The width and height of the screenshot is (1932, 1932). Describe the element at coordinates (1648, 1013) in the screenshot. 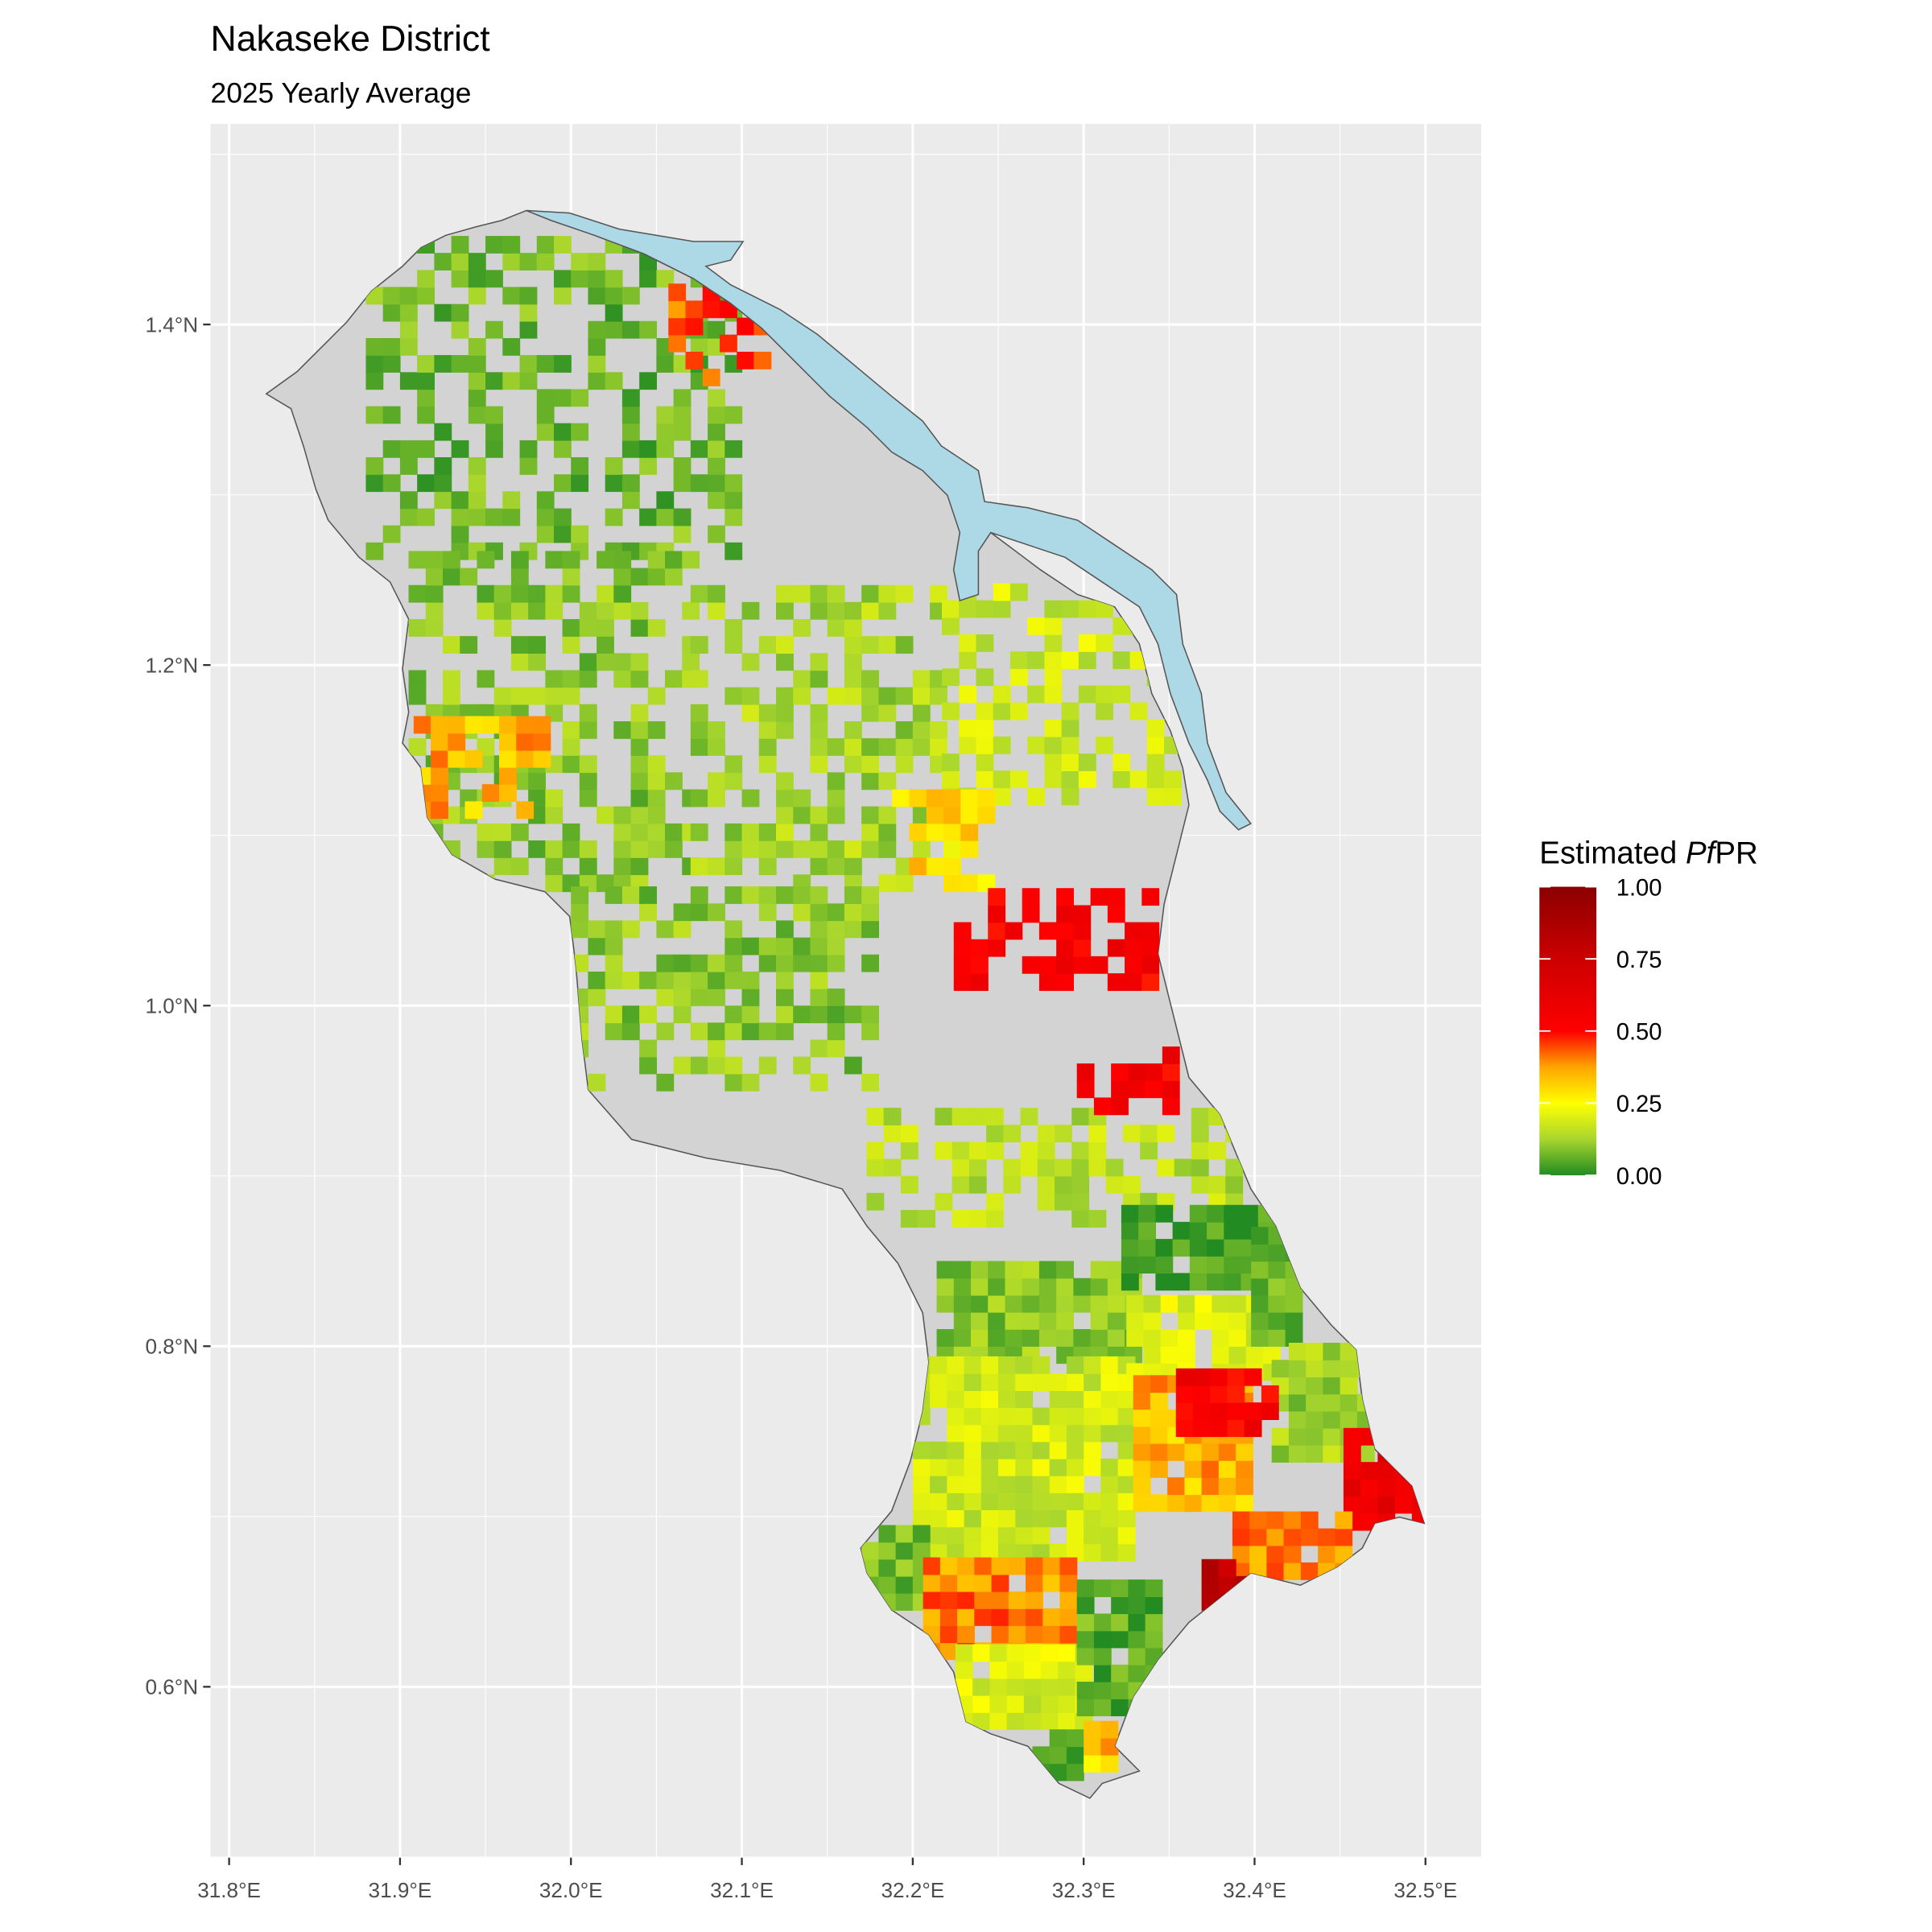

I see `legend: Estimated PfPR 1.00 0.75 0.50 0.25 0.00` at that location.